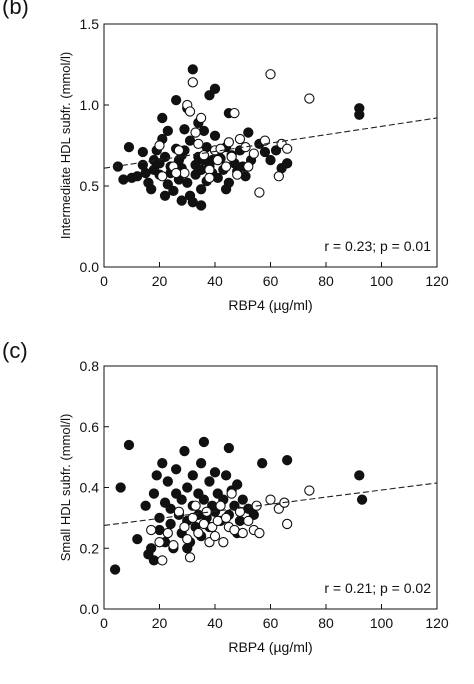 Image resolution: width=474 pixels, height=684 pixels. I want to click on x-tick-label: 60, so click(271, 623).